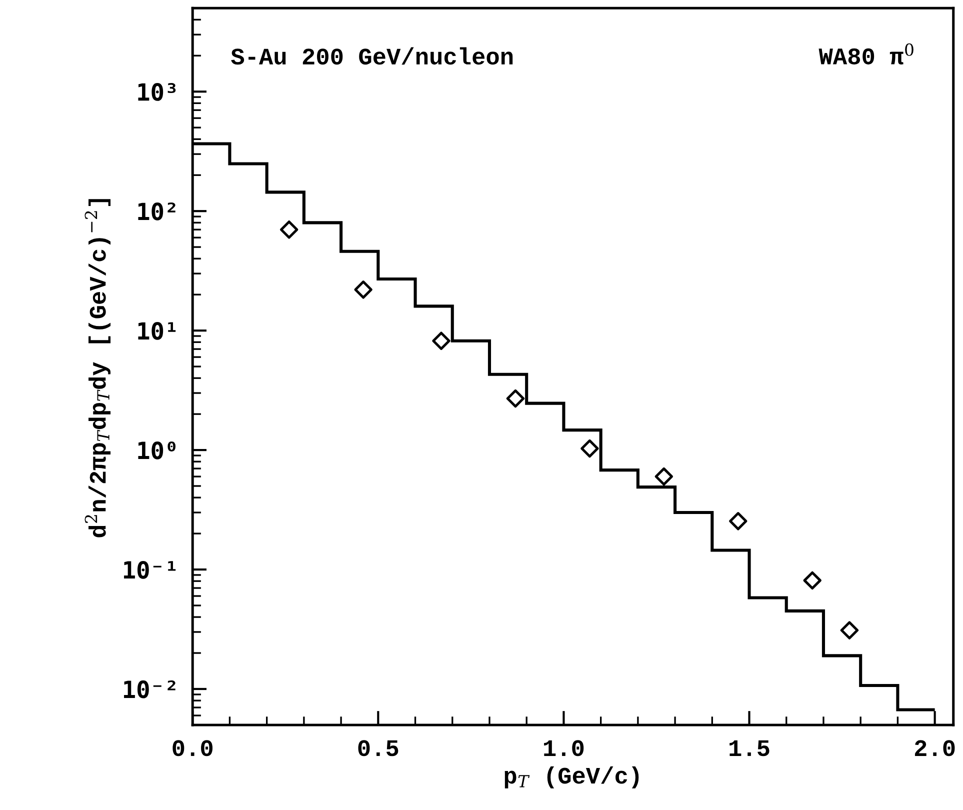 The image size is (963, 810). I want to click on y-tick-label: 10¹, so click(157, 331).